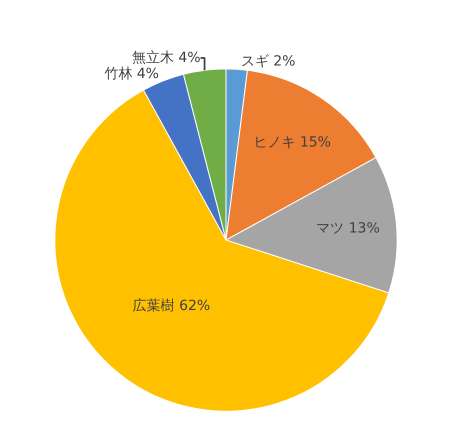 The width and height of the screenshot is (452, 429). What do you see at coordinates (292, 142) in the screenshot?
I see `slice-label: ヒノキ 15%` at bounding box center [292, 142].